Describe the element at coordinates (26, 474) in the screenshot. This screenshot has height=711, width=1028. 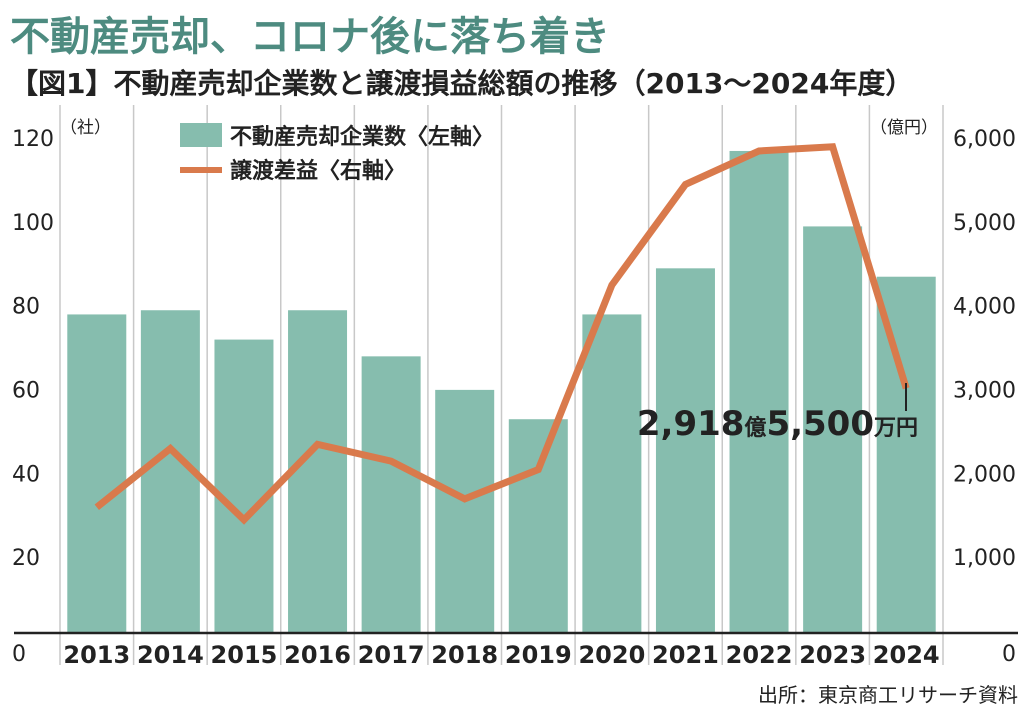
I see `left-tick-40: 40` at that location.